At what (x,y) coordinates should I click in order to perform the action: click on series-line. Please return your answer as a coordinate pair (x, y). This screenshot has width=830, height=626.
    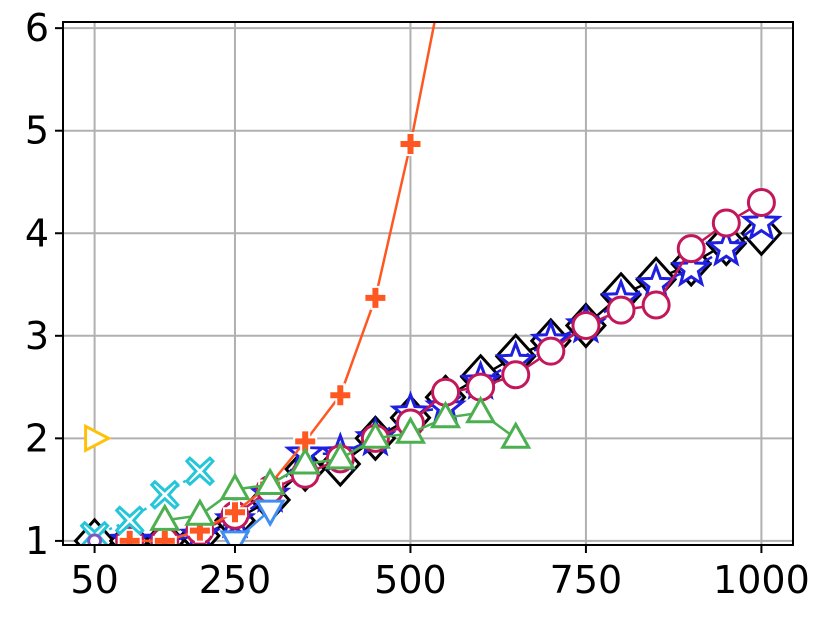
    Looking at the image, I should click on (147, 503).